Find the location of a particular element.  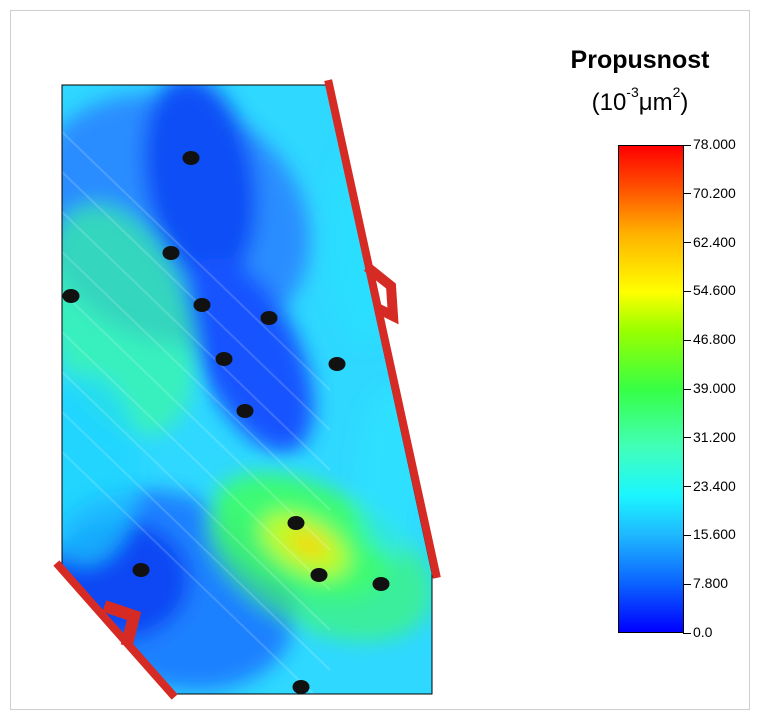

legend-unit-base: (10 is located at coordinates (609, 102).